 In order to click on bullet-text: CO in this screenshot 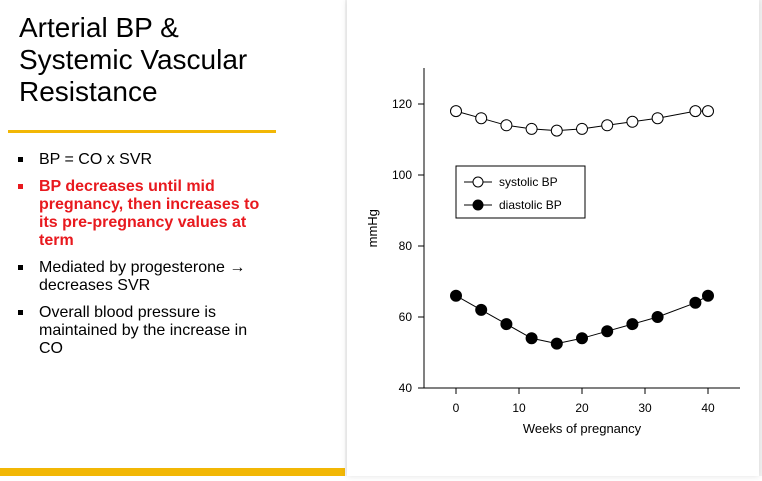, I will do `click(51, 348)`.